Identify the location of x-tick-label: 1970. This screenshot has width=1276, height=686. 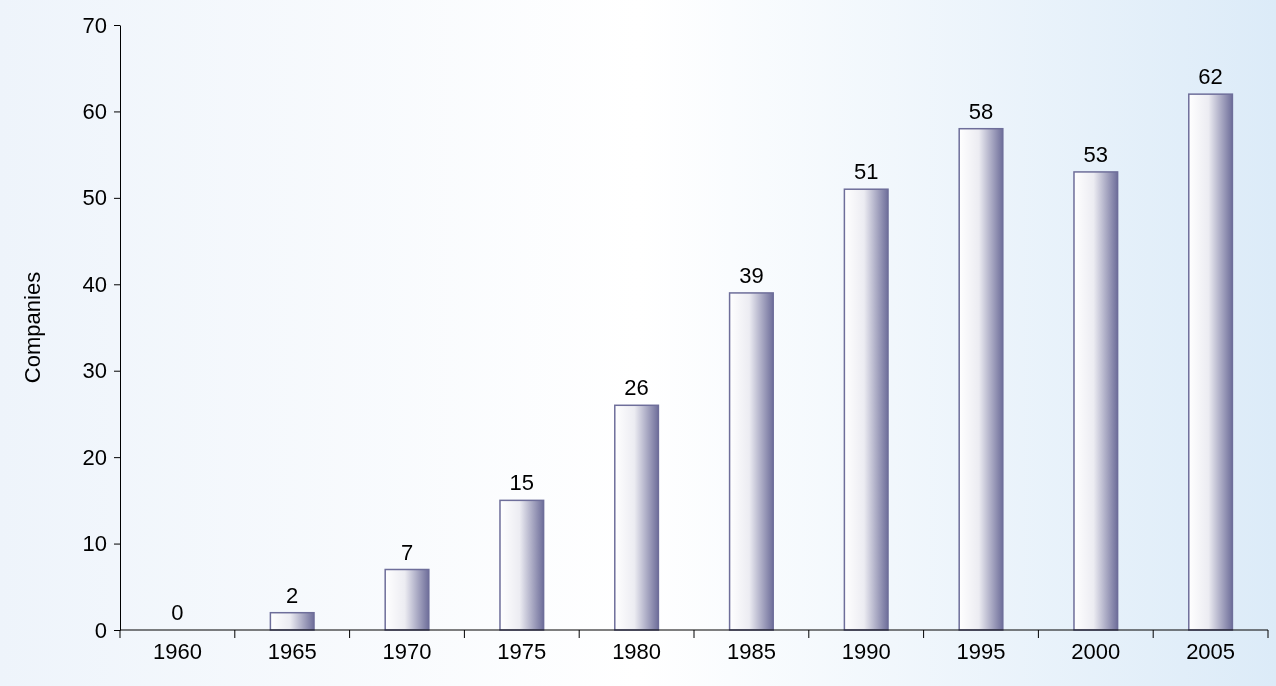
(407, 652).